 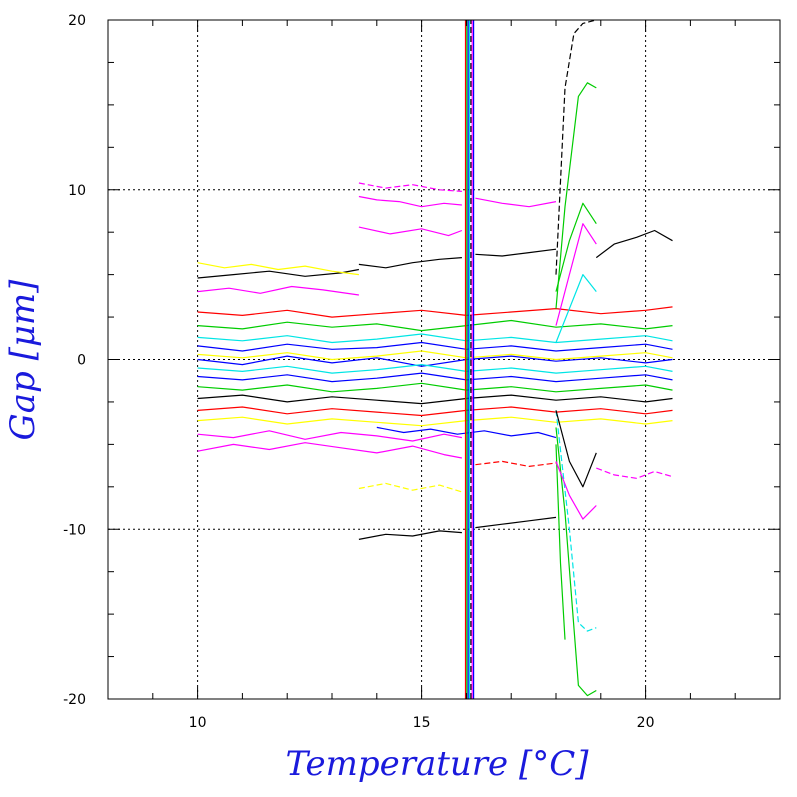 I want to click on y-tick-label: 20, so click(x=77, y=21).